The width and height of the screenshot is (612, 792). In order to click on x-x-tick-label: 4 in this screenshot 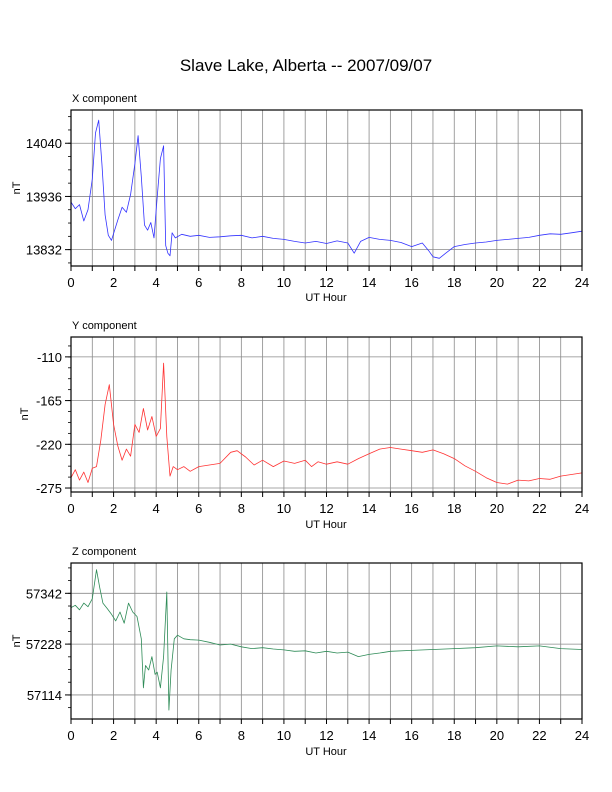, I will do `click(156, 282)`.